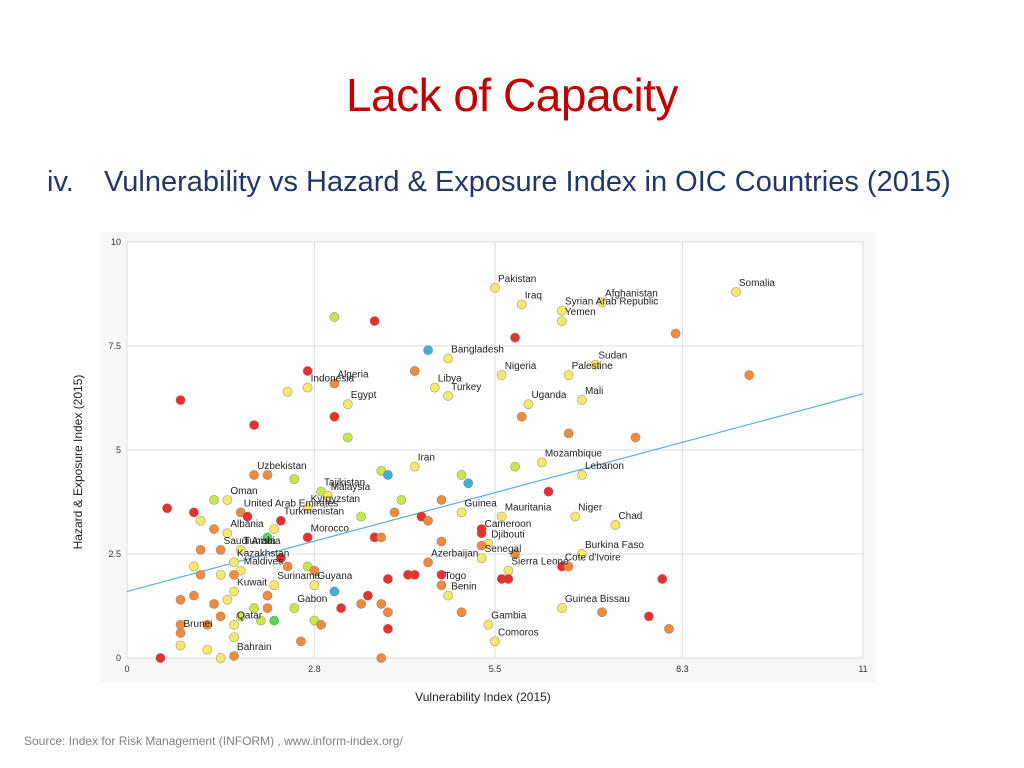  What do you see at coordinates (604, 466) in the screenshot?
I see `point-label: Lebanon` at bounding box center [604, 466].